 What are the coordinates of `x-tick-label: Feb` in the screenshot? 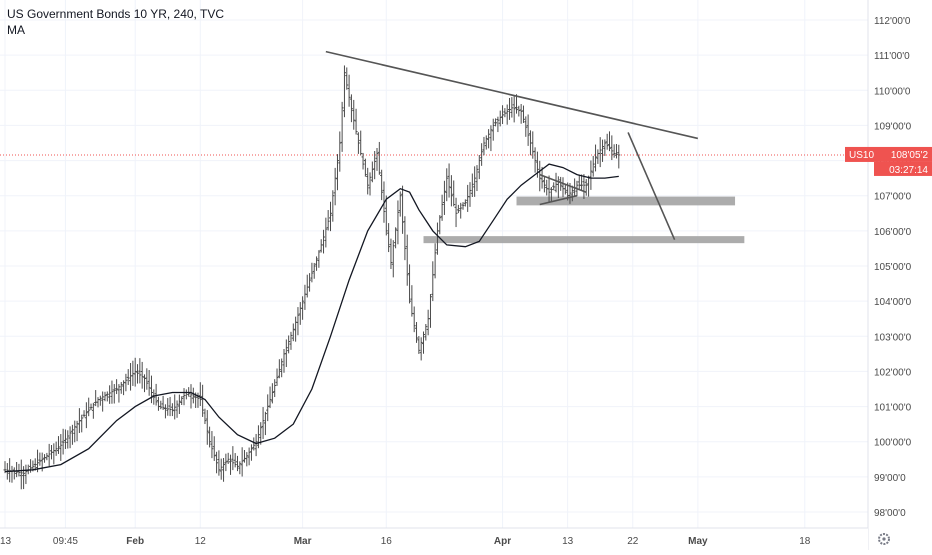 It's located at (135, 541).